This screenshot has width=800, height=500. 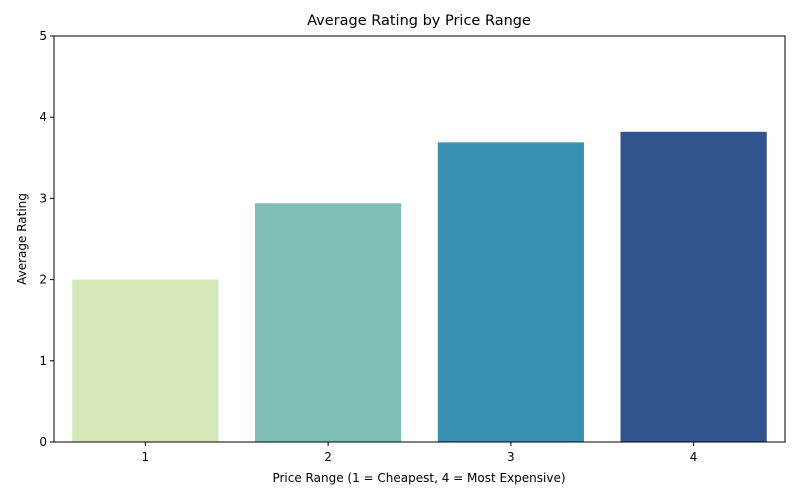 I want to click on y-tick-label: 5, so click(x=43, y=36).